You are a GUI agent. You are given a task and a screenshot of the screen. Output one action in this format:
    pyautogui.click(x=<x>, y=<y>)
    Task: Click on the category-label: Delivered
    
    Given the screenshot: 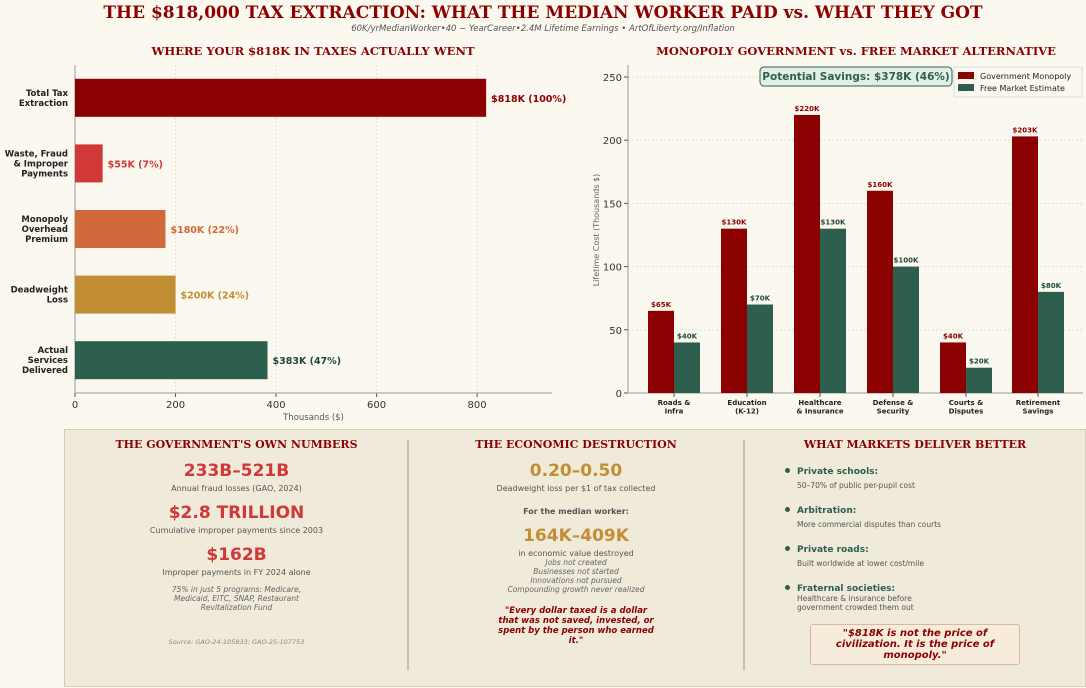 What is the action you would take?
    pyautogui.click(x=45, y=371)
    